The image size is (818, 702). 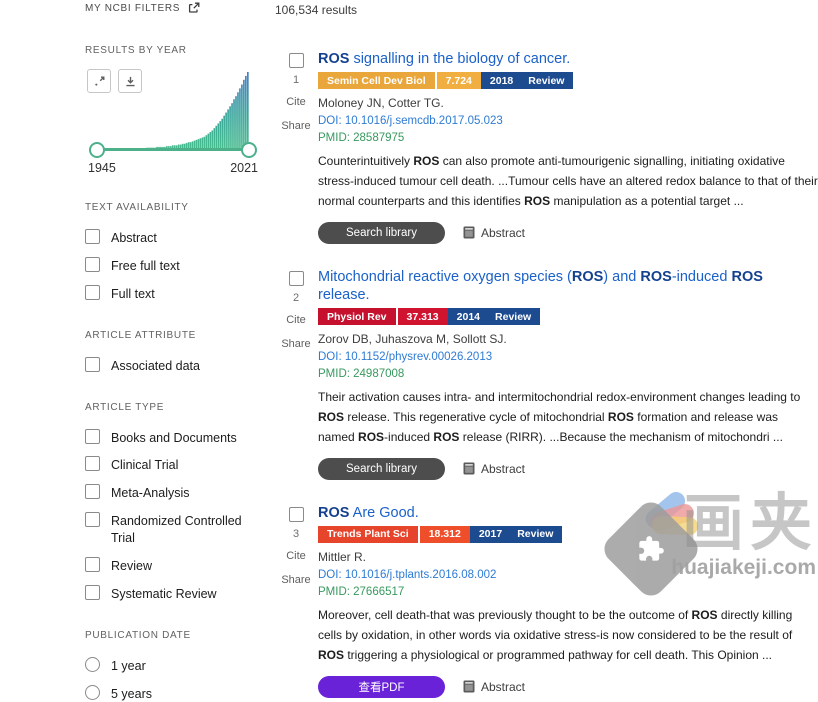 What do you see at coordinates (568, 557) in the screenshot?
I see `result-authors: Mittler R.` at bounding box center [568, 557].